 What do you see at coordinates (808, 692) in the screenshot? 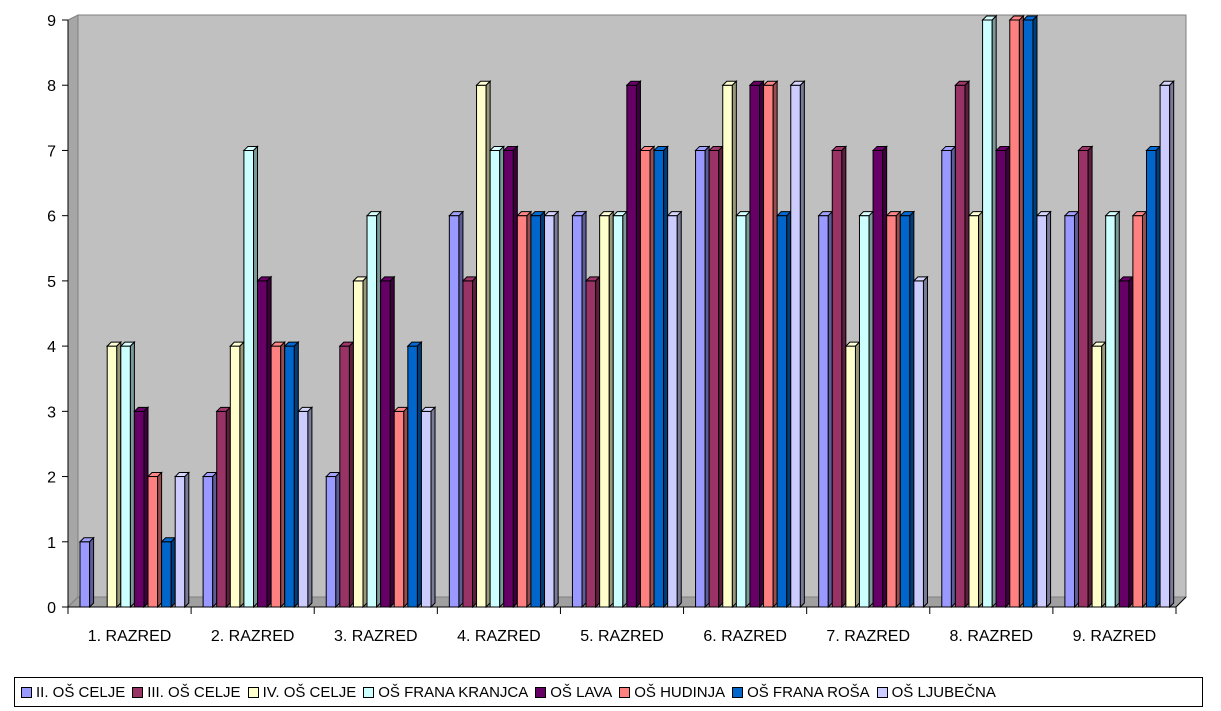
I see `legend-label: OŠ FRANA ROŠA` at bounding box center [808, 692].